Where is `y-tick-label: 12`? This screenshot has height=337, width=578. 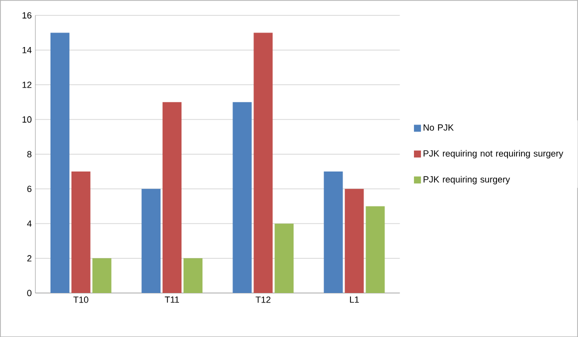 y-tick-label: 12 is located at coordinates (27, 84).